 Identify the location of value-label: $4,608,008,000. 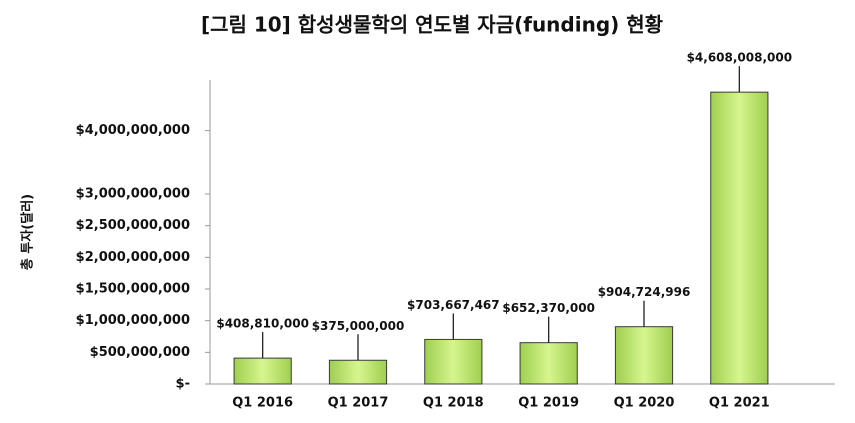
(740, 58).